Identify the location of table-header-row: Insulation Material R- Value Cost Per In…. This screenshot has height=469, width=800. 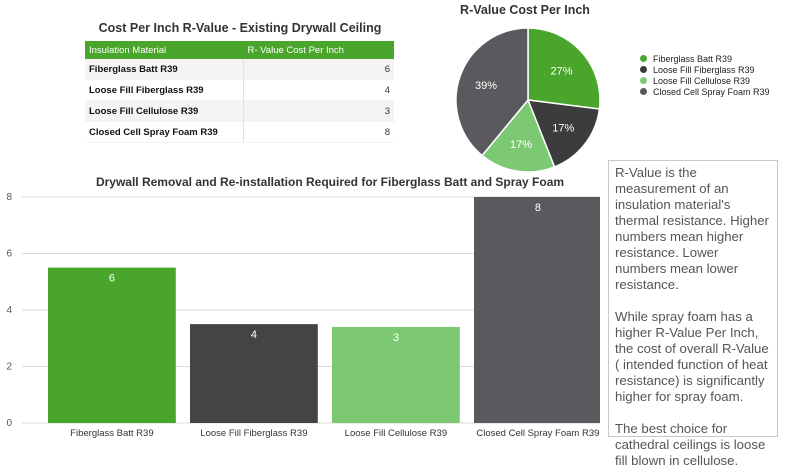
(239, 50).